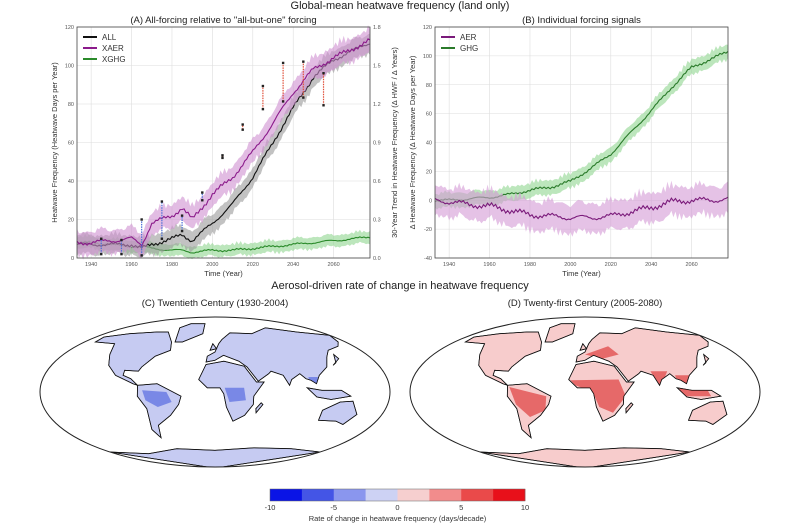 The height and width of the screenshot is (524, 800). What do you see at coordinates (270, 507) in the screenshot?
I see `colorbar-tick-label: -10` at bounding box center [270, 507].